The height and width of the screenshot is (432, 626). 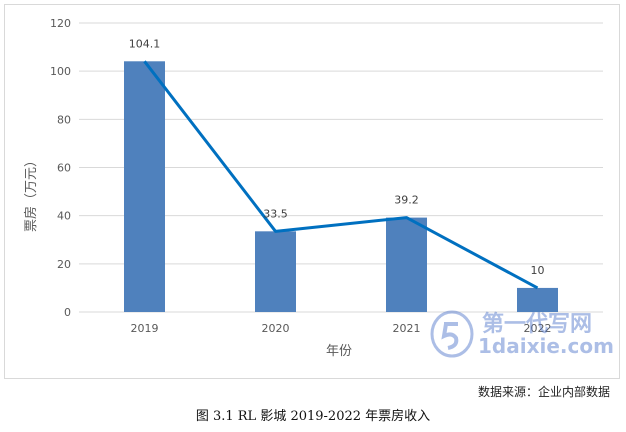 What do you see at coordinates (339, 351) in the screenshot?
I see `x-axis-title: 年份` at bounding box center [339, 351].